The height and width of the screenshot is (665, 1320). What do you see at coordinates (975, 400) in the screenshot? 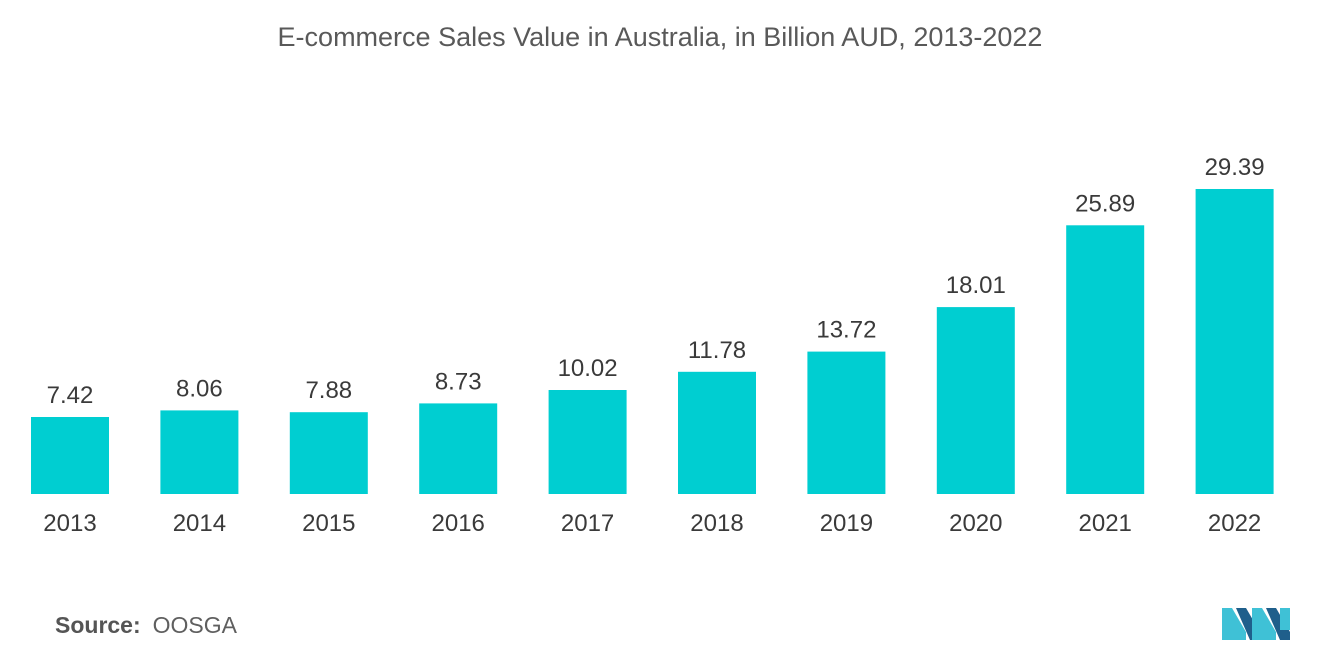
I see `bar-2020` at bounding box center [975, 400].